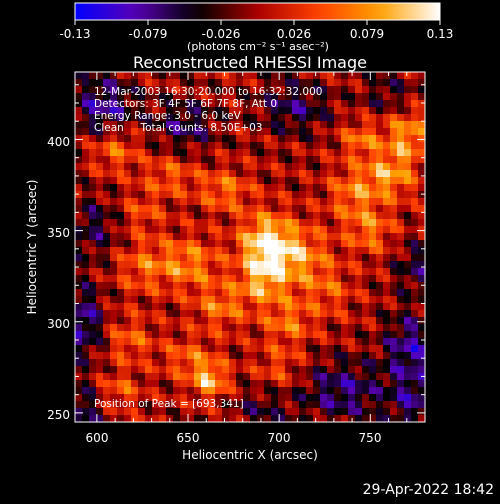 This screenshot has height=504, width=500. I want to click on x-tick-label: 700, so click(279, 438).